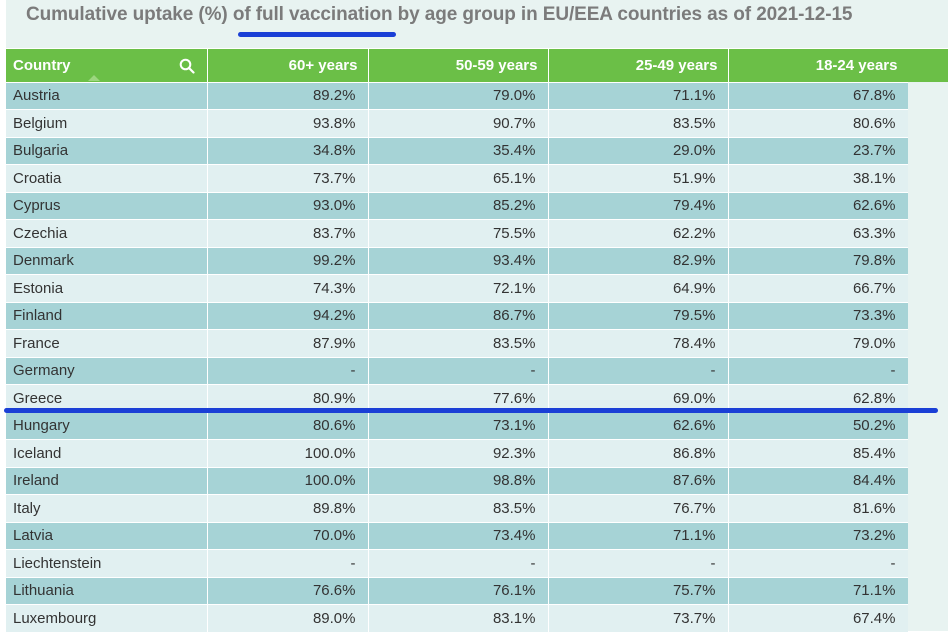 The width and height of the screenshot is (948, 641). I want to click on value-18-24: 79.0%, so click(818, 343).